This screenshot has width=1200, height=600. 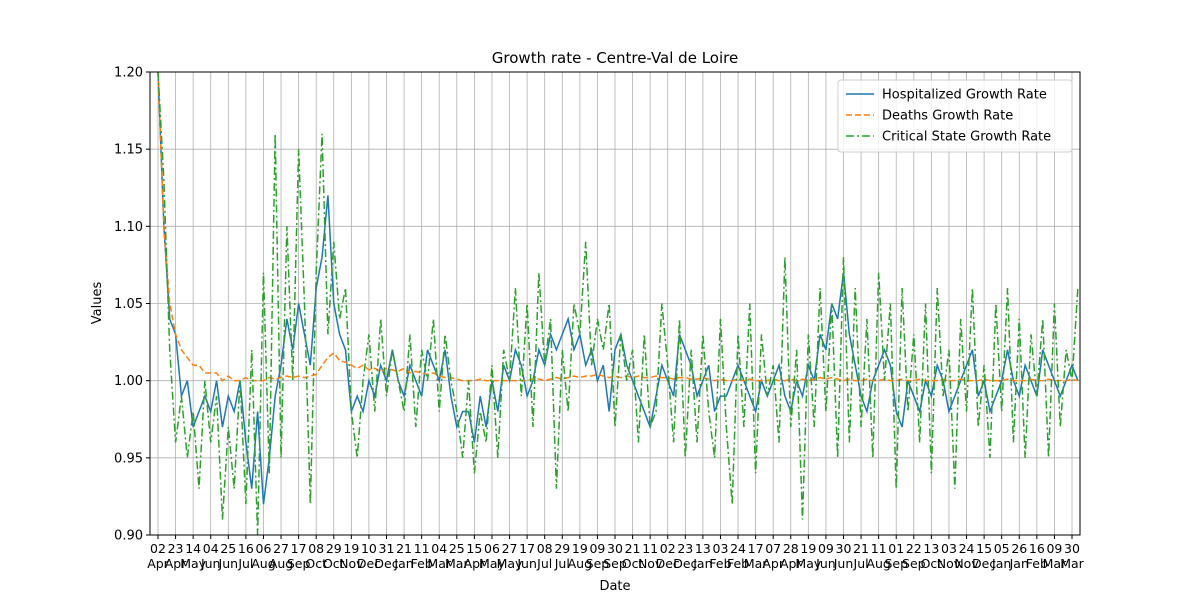 I want to click on x-tick-label: 25 Mar, so click(x=457, y=556).